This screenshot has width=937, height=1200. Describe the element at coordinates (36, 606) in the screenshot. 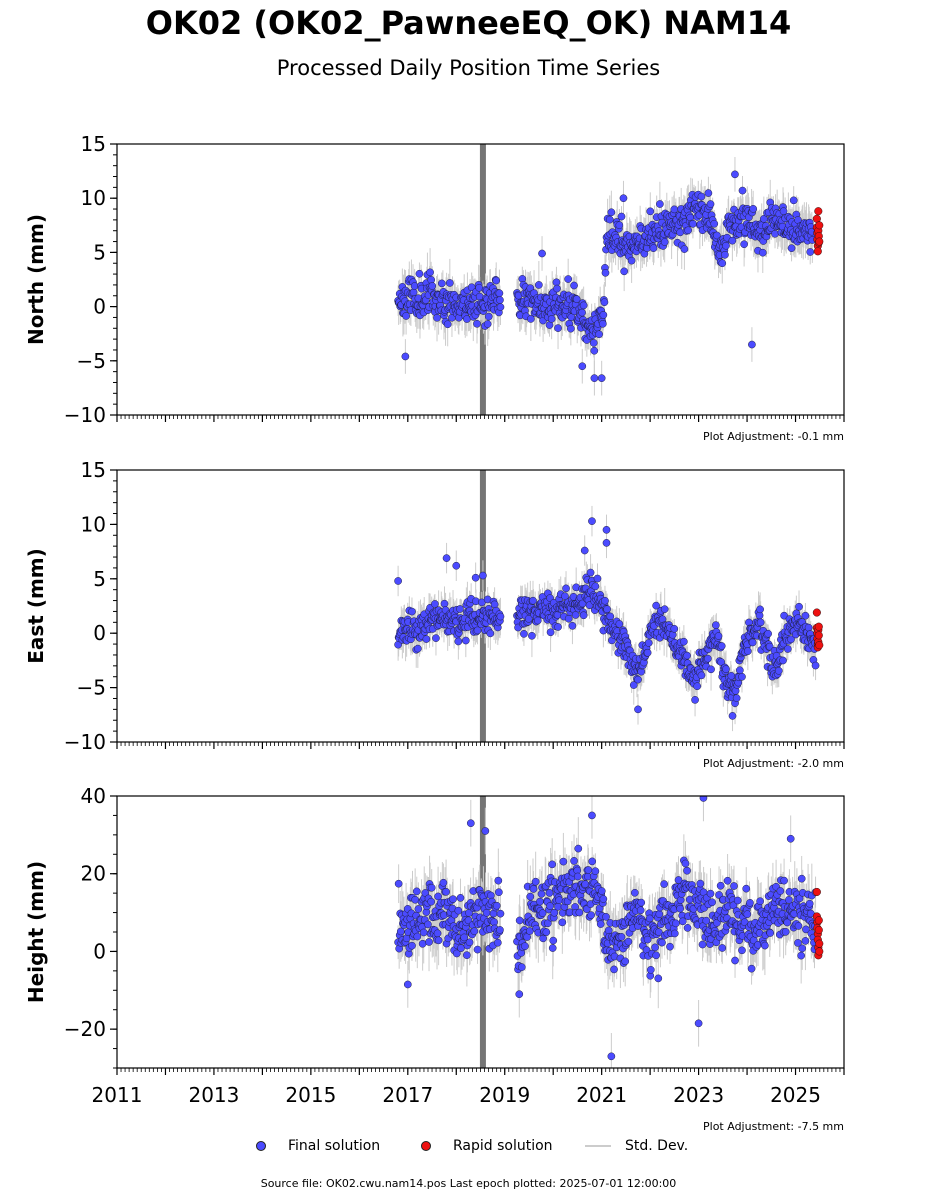

I see `y-axis-label: East (mm)` at that location.